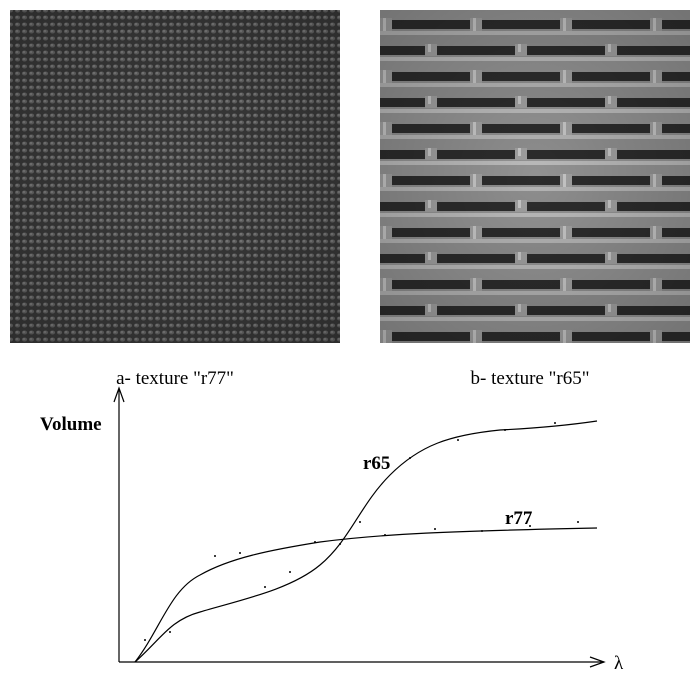  Describe the element at coordinates (175, 378) in the screenshot. I see `caption: a- texture "r77"` at that location.